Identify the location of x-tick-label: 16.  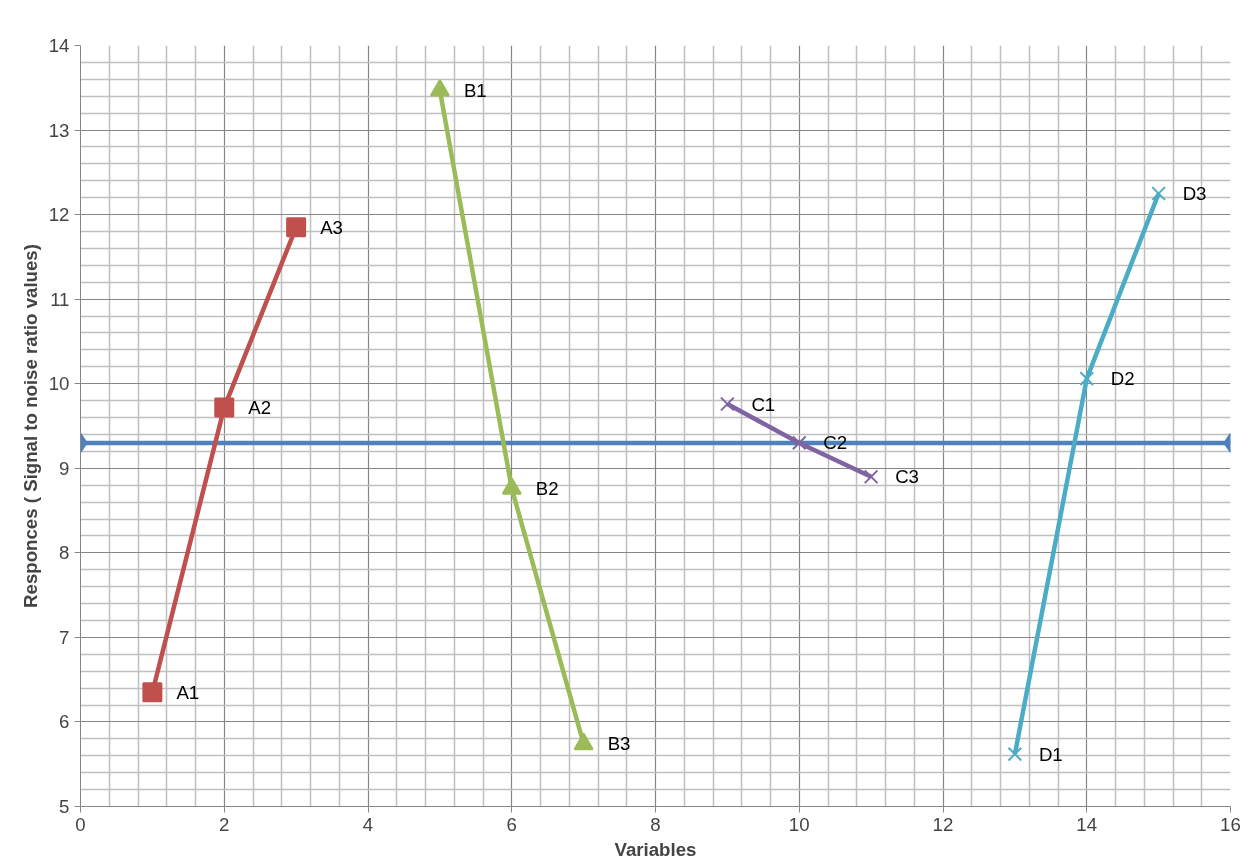
(1230, 824).